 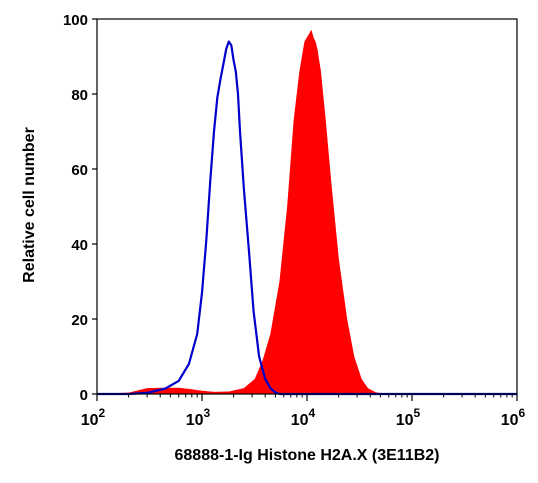 I want to click on x-tick-label: 10², so click(x=93, y=417).